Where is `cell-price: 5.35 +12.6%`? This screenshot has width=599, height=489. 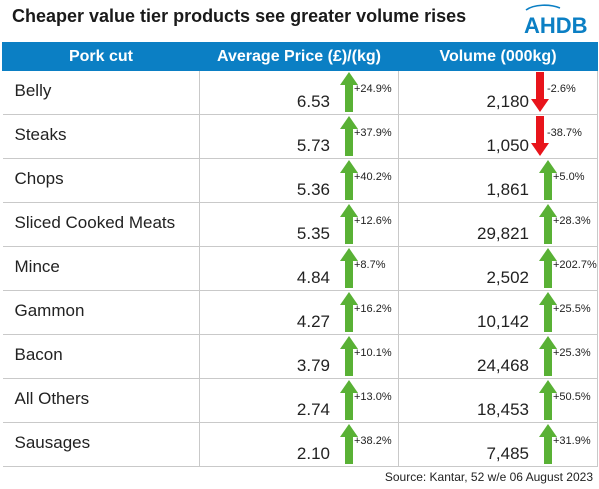 cell-price: 5.35 +12.6% is located at coordinates (299, 224).